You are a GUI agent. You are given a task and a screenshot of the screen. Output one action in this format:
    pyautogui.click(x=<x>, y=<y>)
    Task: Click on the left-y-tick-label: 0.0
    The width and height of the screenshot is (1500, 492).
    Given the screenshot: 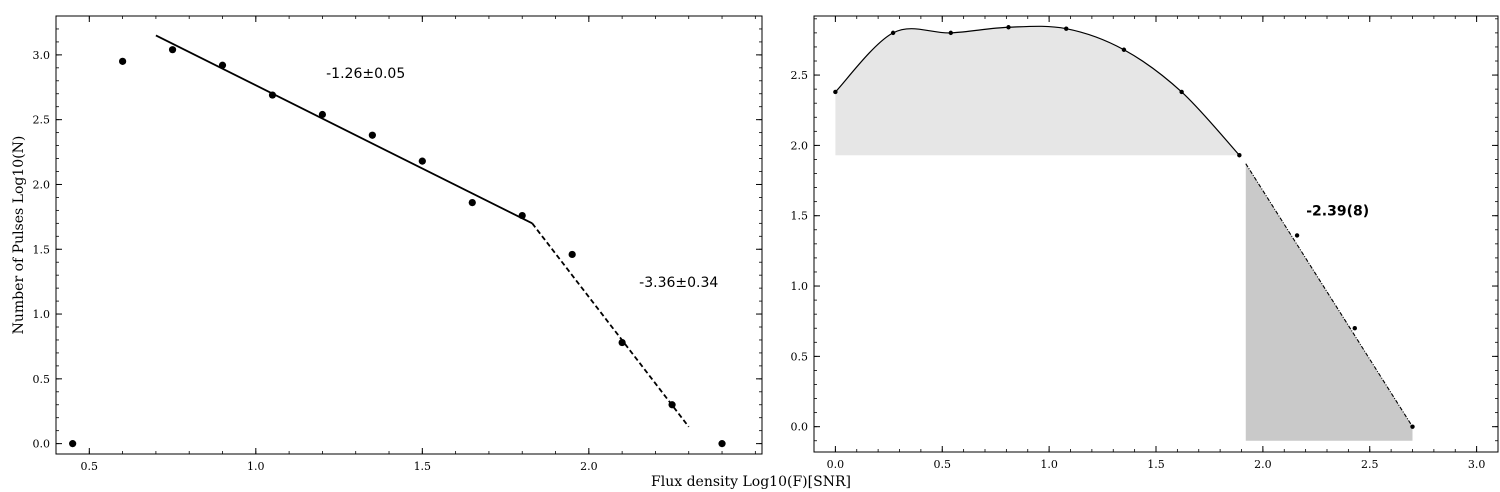 What is the action you would take?
    pyautogui.click(x=42, y=444)
    